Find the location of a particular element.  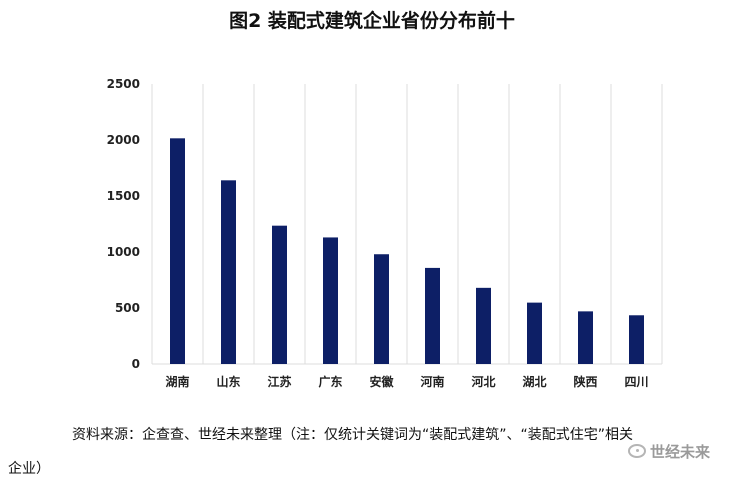

x-tick-label: 陕西 is located at coordinates (585, 381).